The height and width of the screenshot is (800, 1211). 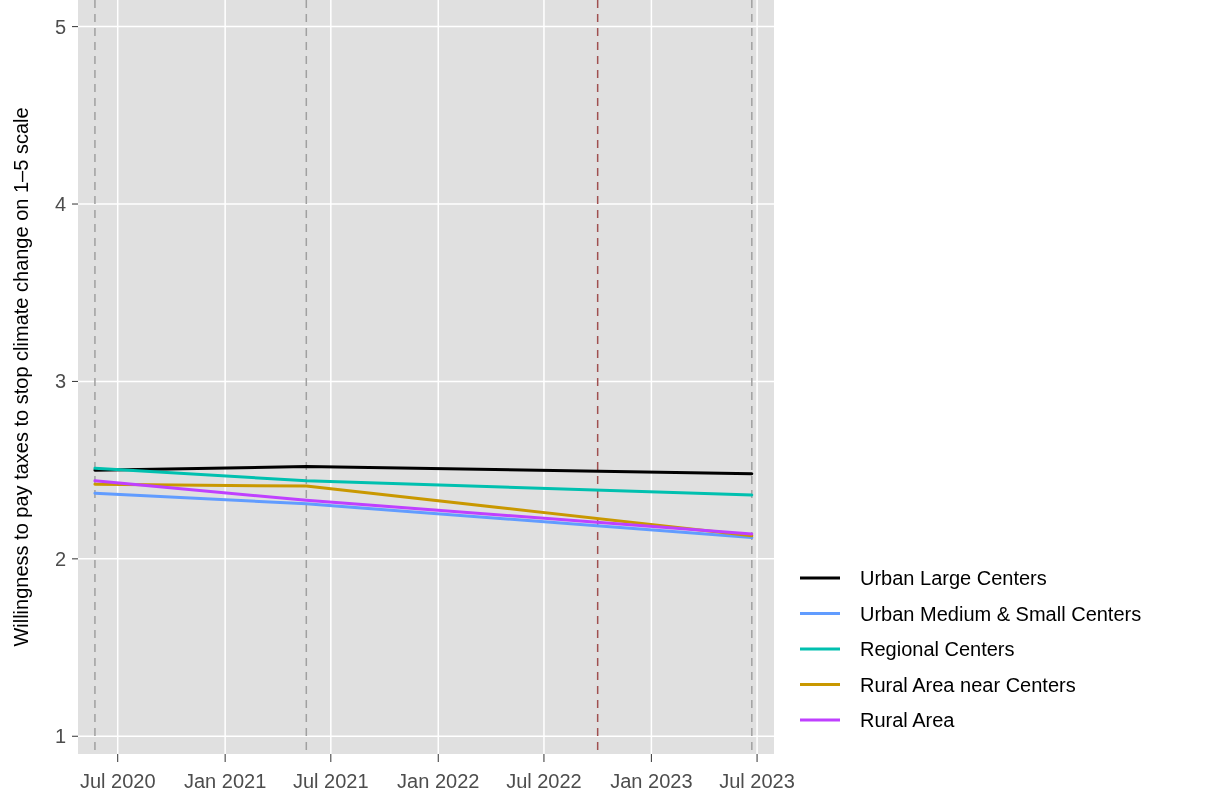 I want to click on y-tick-label: 5, so click(x=60, y=26).